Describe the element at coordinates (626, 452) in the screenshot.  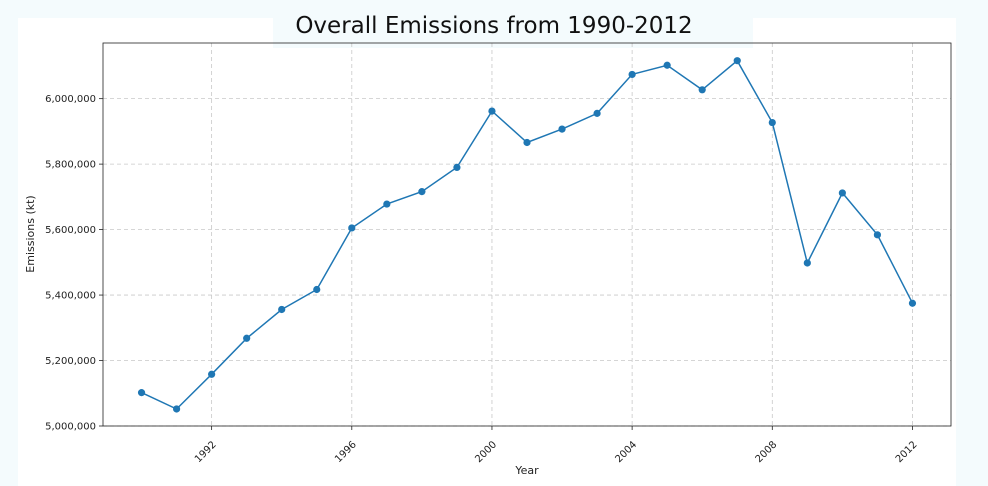
I see `x-tick-label: 2004` at that location.